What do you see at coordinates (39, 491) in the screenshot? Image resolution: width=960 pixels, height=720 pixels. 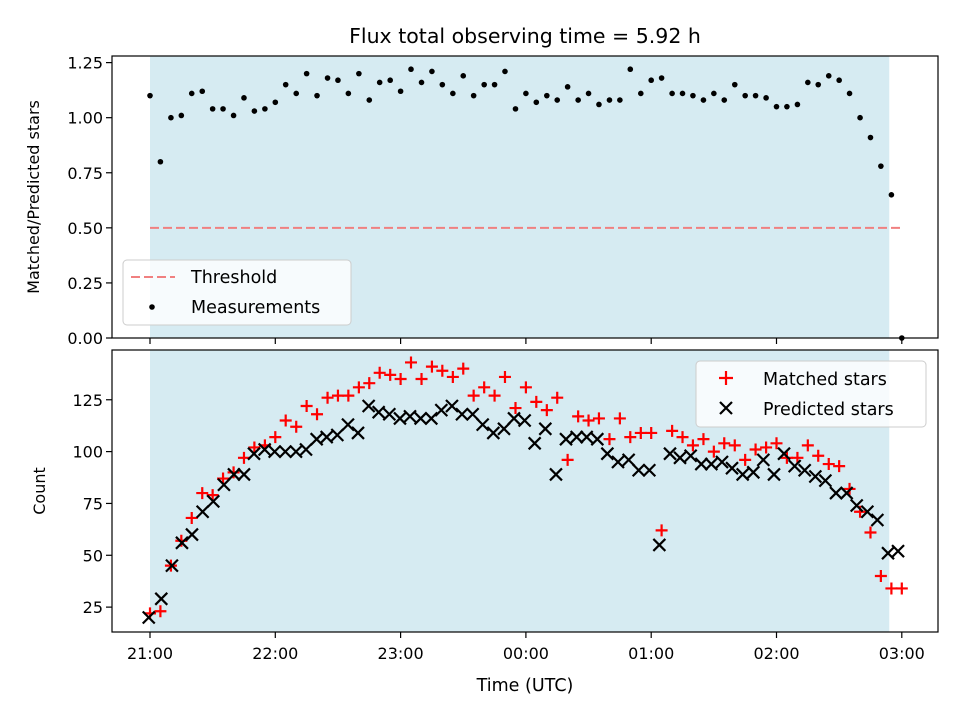 I see `count-y-axis-label: Count` at bounding box center [39, 491].